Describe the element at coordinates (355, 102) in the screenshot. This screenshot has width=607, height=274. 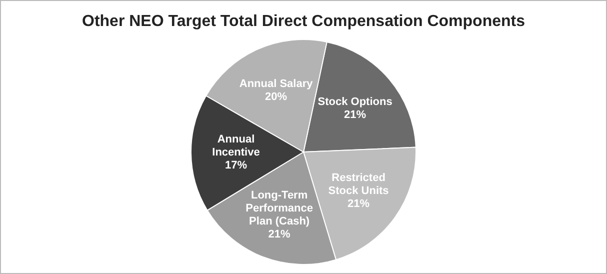
I see `slice-label: Stock Options` at that location.